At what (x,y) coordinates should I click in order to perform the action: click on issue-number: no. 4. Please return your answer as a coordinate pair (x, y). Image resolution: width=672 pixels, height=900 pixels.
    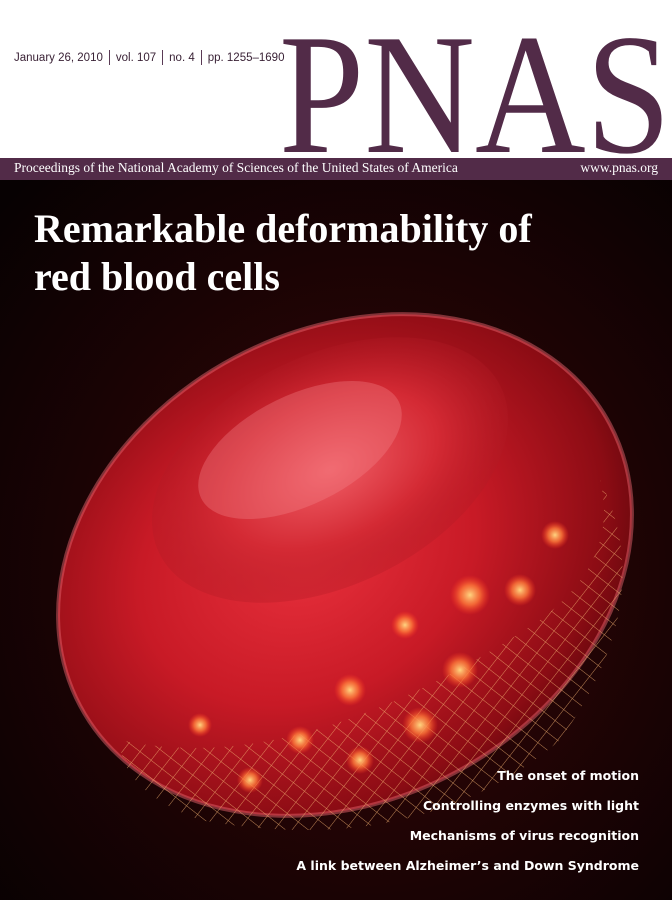
    Looking at the image, I should click on (182, 57).